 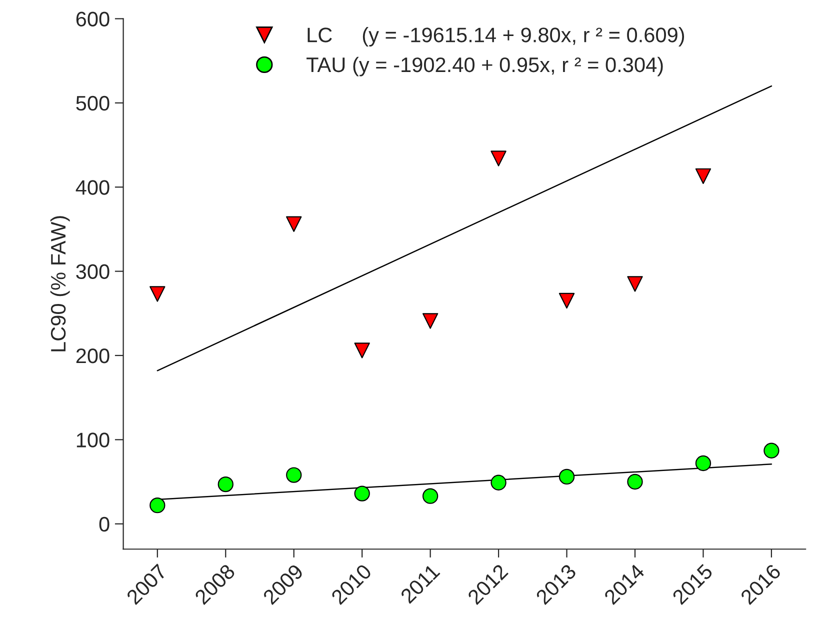 What do you see at coordinates (93, 272) in the screenshot?
I see `y-tick-label: 300` at bounding box center [93, 272].